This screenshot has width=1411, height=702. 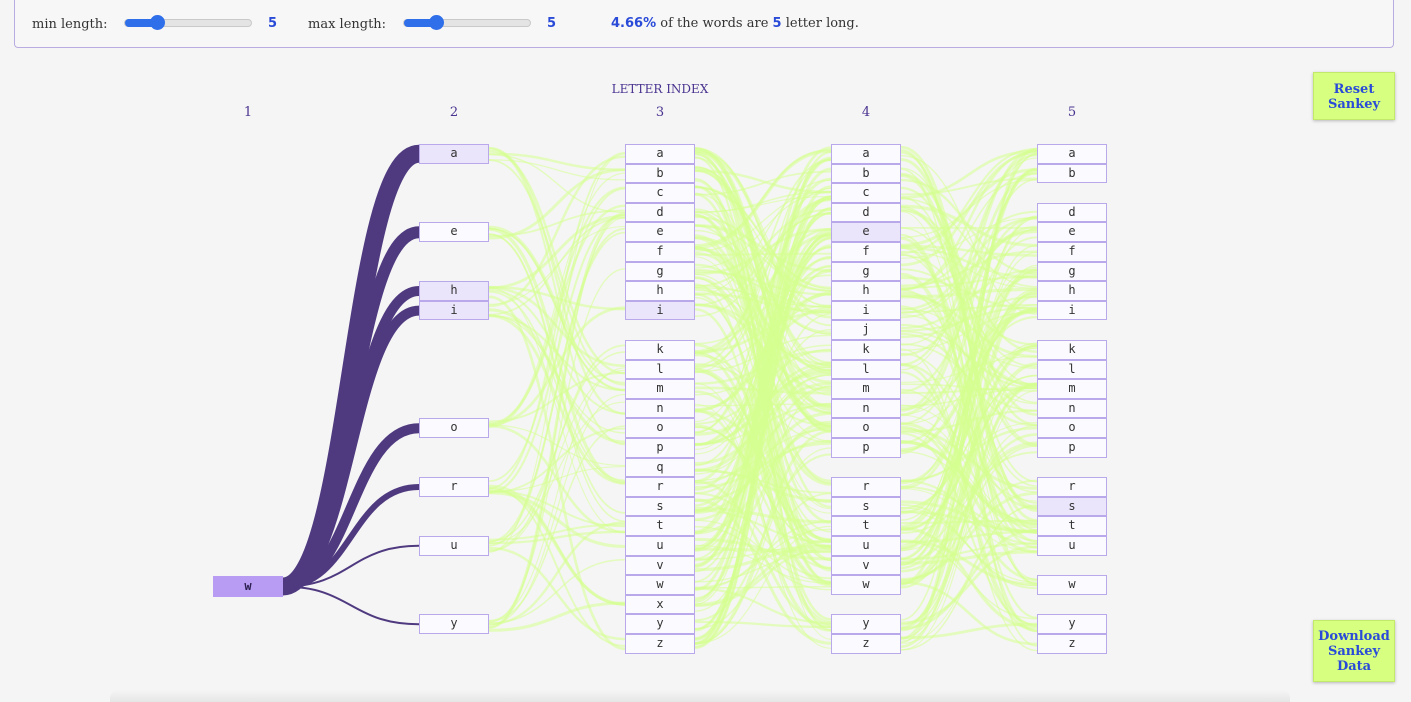 I want to click on node-2-y: y, so click(x=454, y=624).